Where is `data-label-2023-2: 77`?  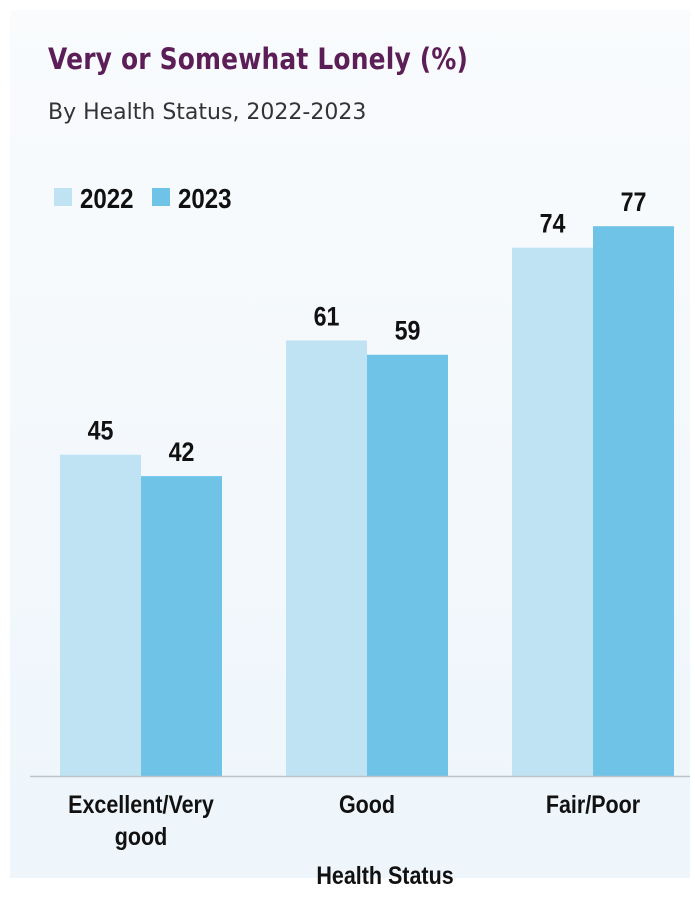
data-label-2023-2: 77 is located at coordinates (634, 203).